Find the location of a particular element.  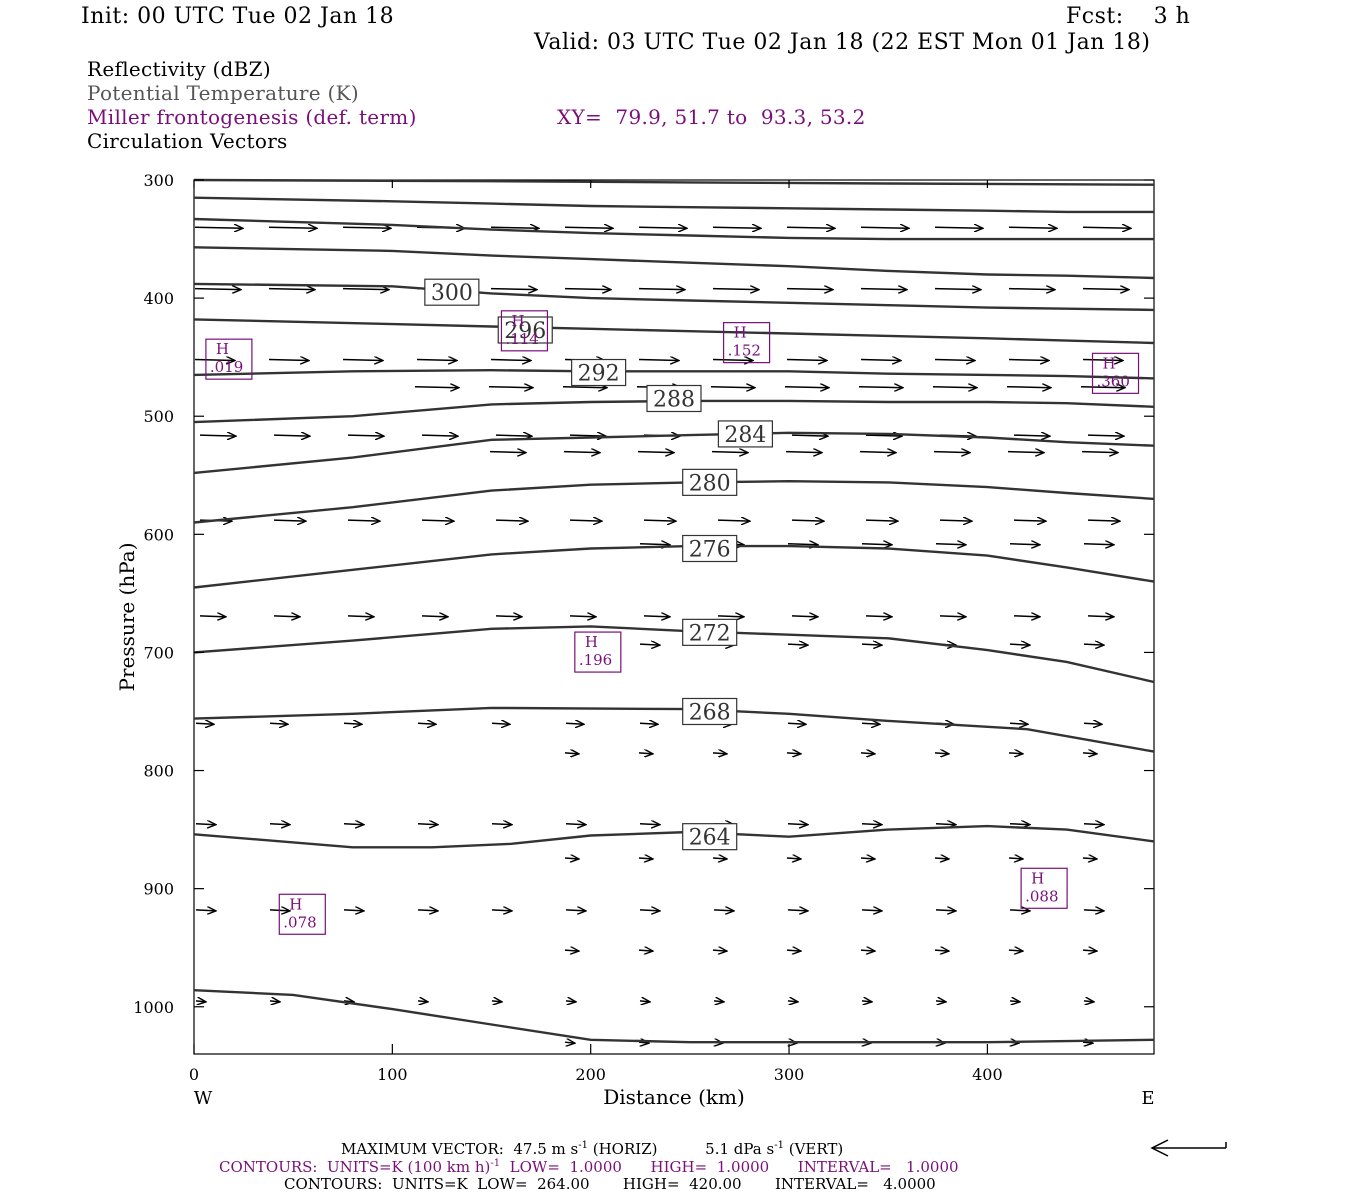

y-tick-label: 600 is located at coordinates (158, 534).